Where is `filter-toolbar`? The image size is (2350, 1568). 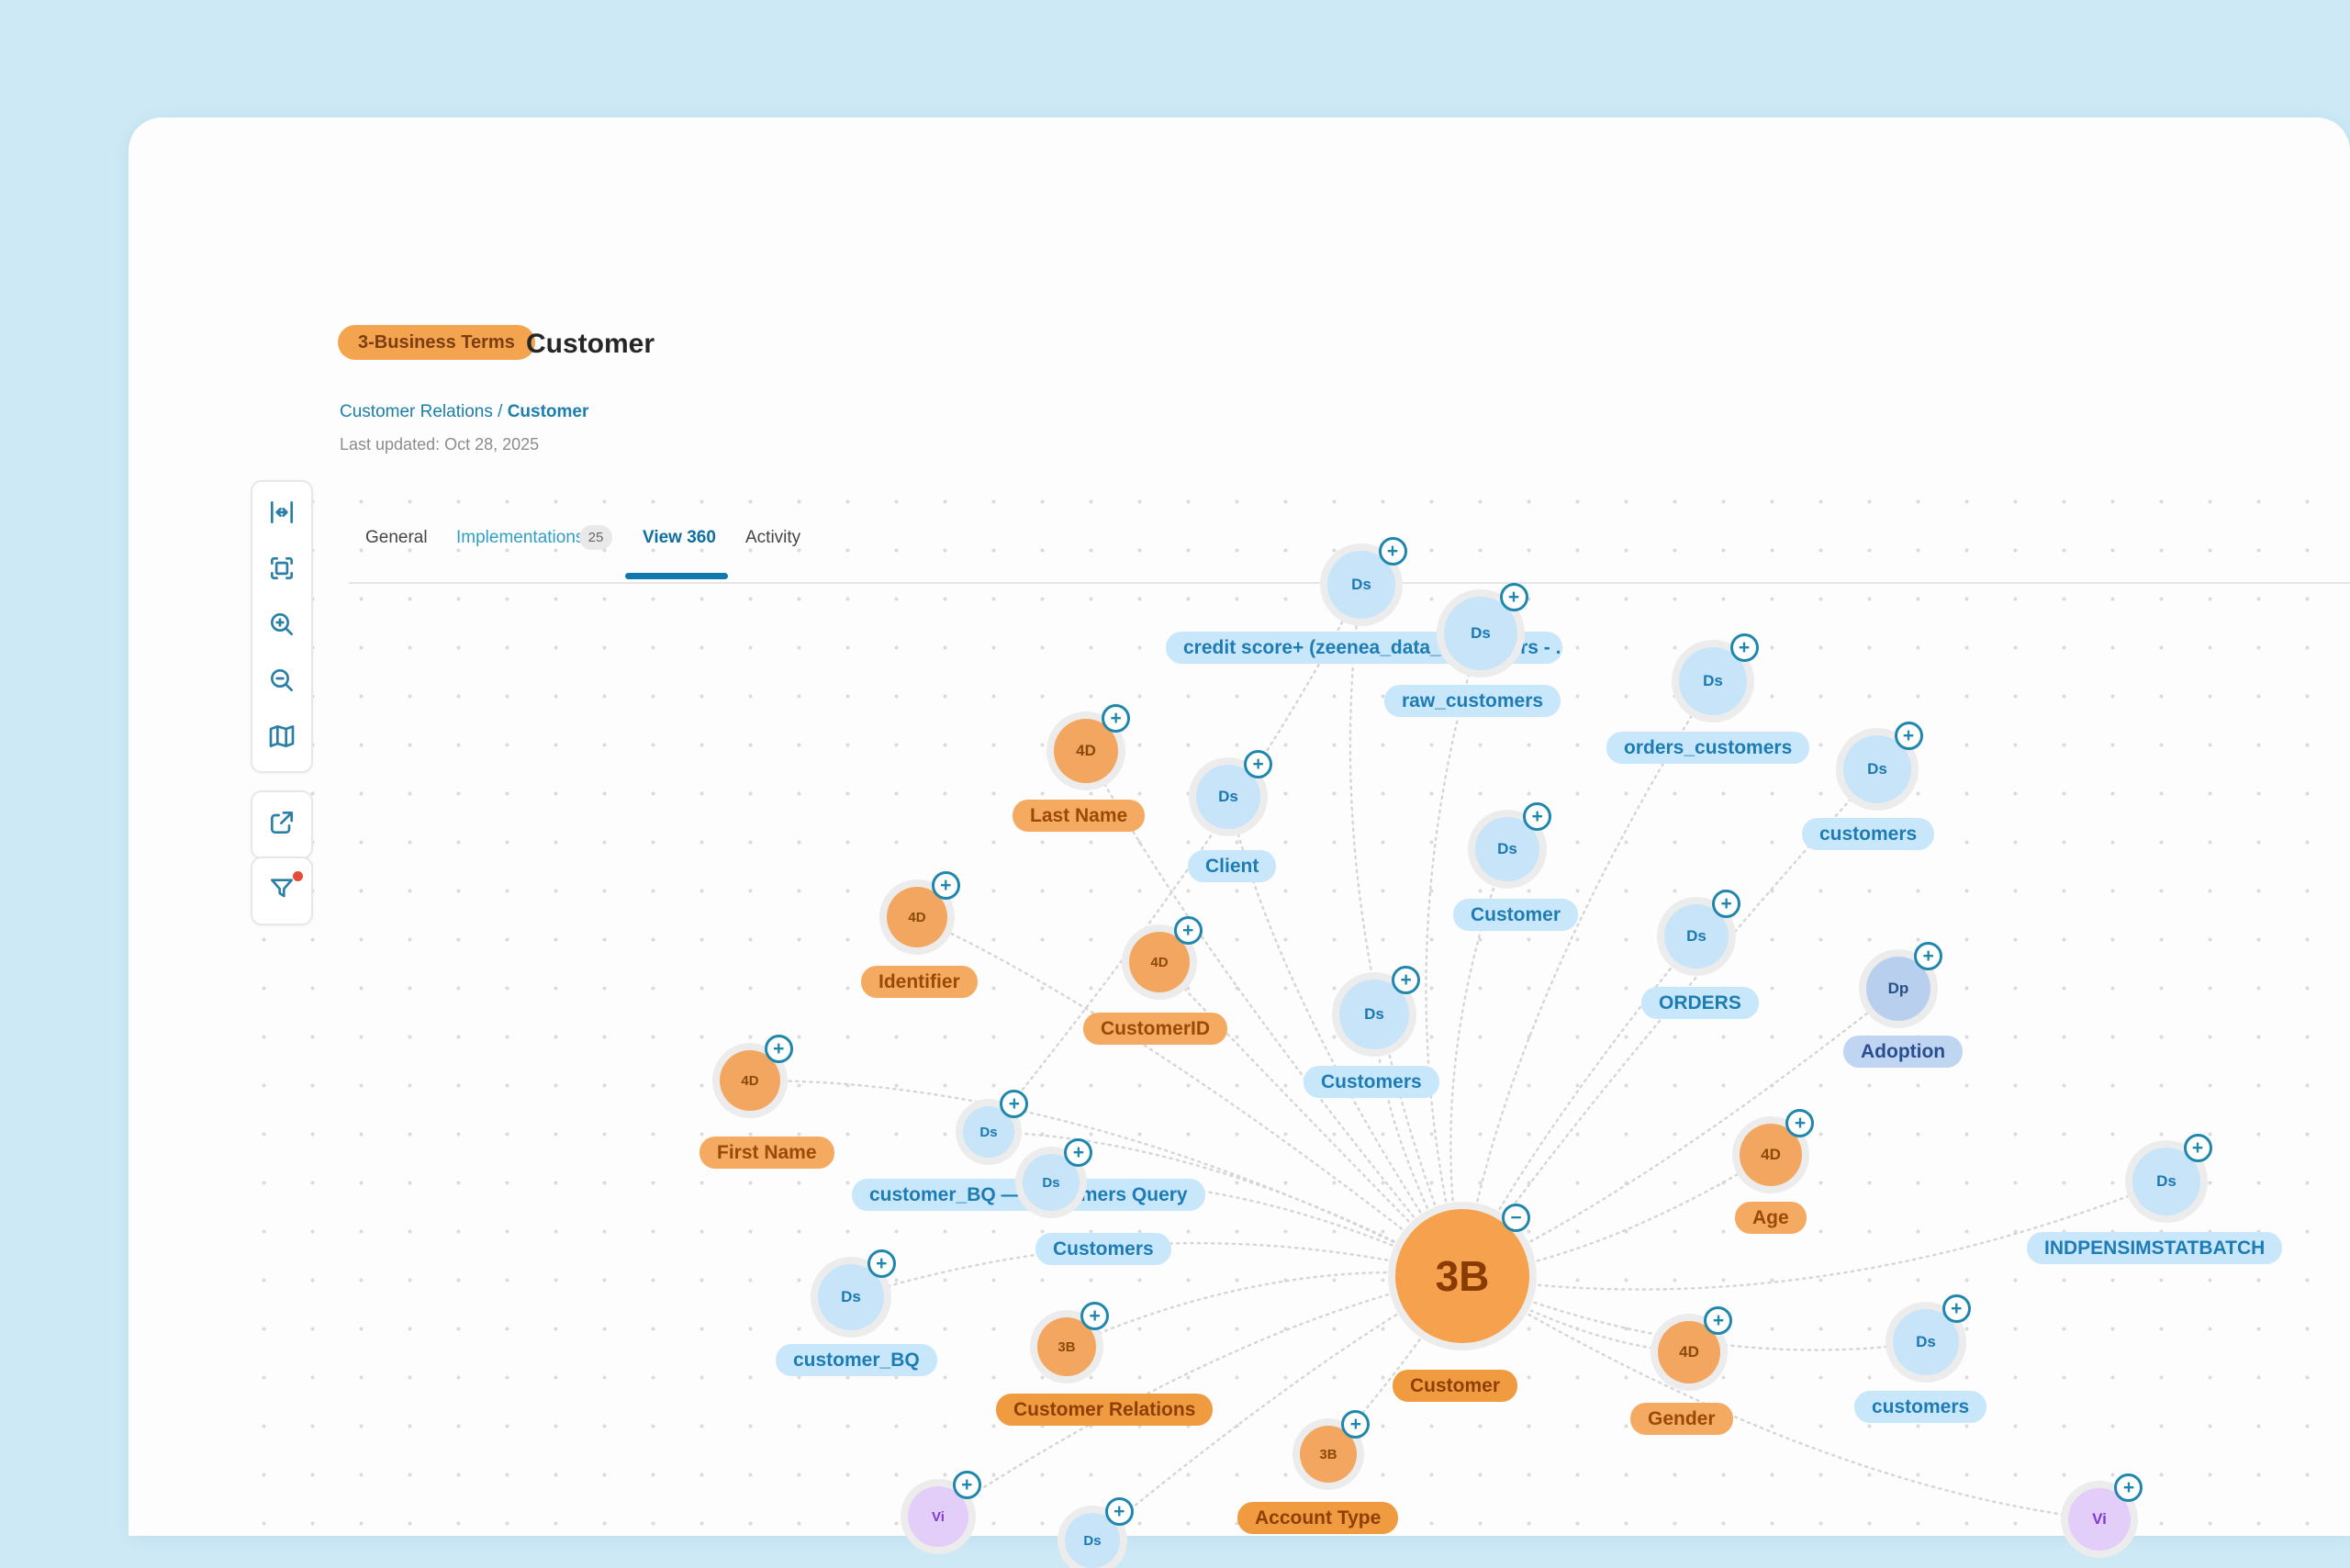
filter-toolbar is located at coordinates (282, 891).